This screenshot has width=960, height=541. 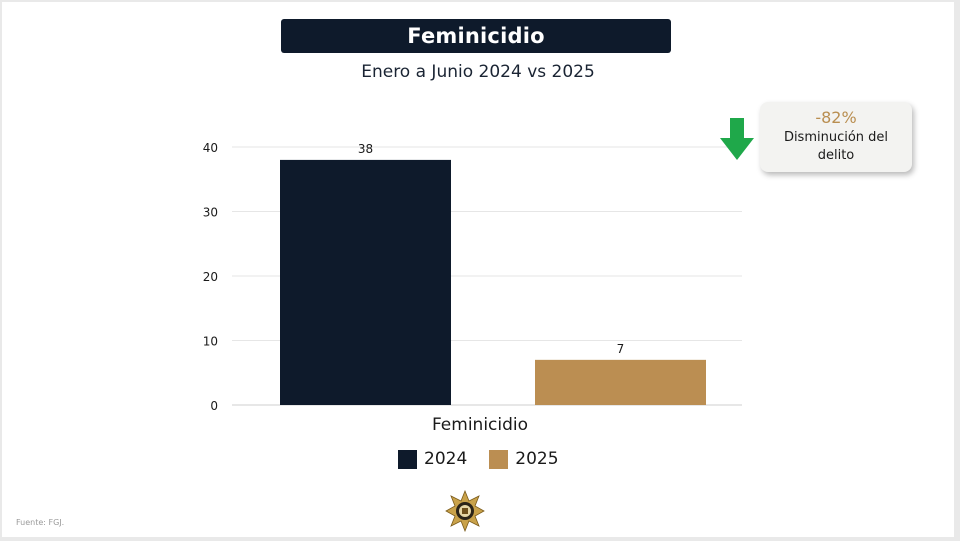 What do you see at coordinates (480, 425) in the screenshot?
I see `x-axis-label: Feminicidio` at bounding box center [480, 425].